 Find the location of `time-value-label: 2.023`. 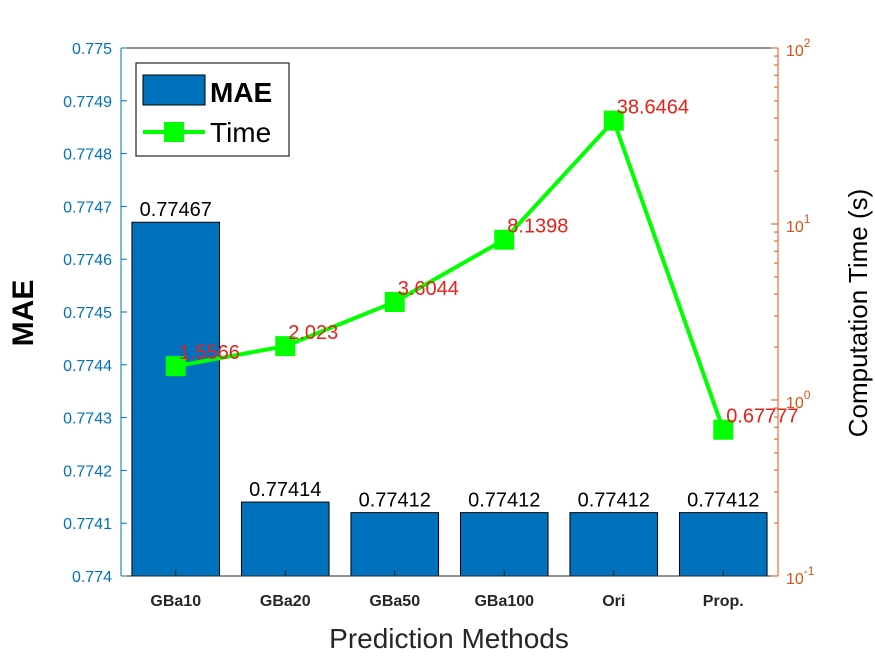

time-value-label: 2.023 is located at coordinates (313, 333).